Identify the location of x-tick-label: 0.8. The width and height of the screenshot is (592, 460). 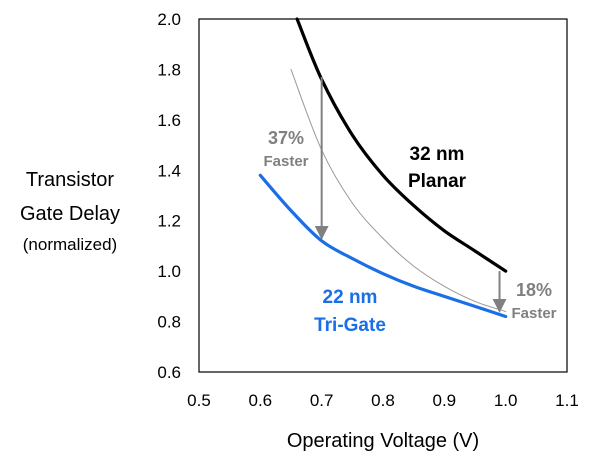
(383, 400).